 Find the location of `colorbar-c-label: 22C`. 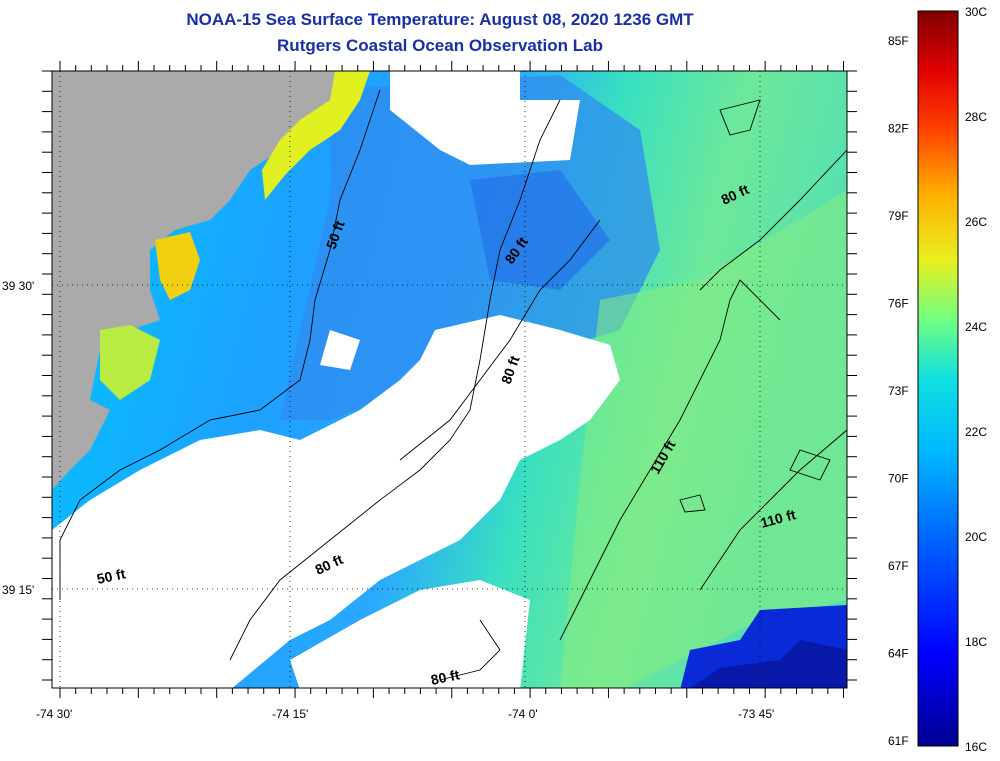

colorbar-c-label: 22C is located at coordinates (976, 432).